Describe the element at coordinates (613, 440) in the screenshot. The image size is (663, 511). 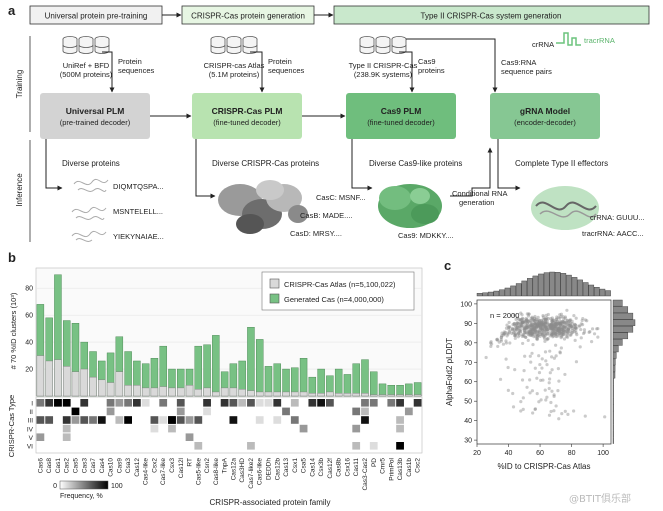
I see `hist-right-bar` at that location.